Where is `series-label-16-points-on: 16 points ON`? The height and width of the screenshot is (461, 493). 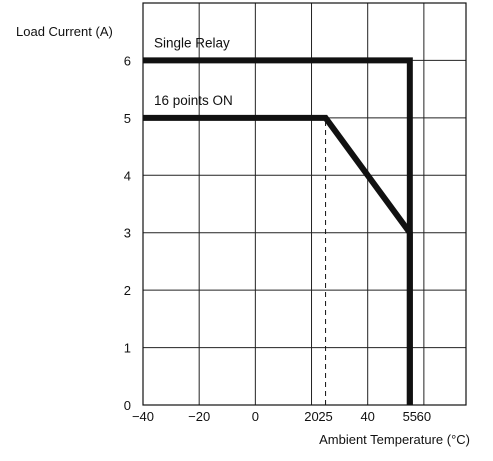 series-label-16-points-on: 16 points ON is located at coordinates (193, 100).